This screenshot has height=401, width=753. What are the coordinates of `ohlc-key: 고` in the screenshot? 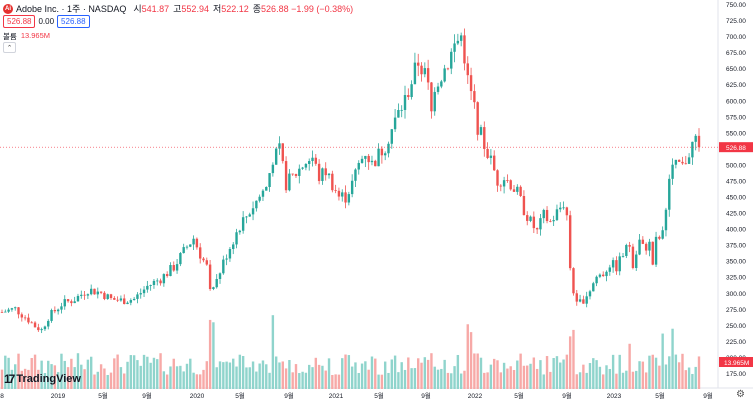 It's located at (177, 9).